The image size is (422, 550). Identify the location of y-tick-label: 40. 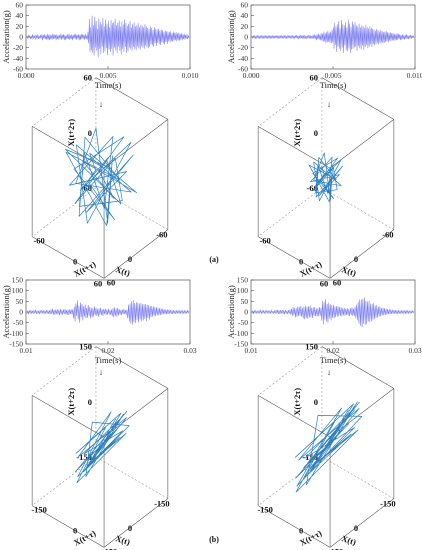
(20, 15).